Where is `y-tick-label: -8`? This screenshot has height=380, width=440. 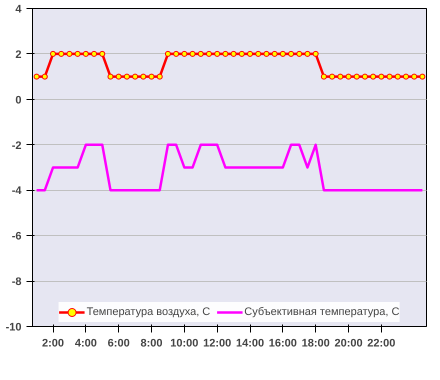
y-tick-label: -8 is located at coordinates (17, 282).